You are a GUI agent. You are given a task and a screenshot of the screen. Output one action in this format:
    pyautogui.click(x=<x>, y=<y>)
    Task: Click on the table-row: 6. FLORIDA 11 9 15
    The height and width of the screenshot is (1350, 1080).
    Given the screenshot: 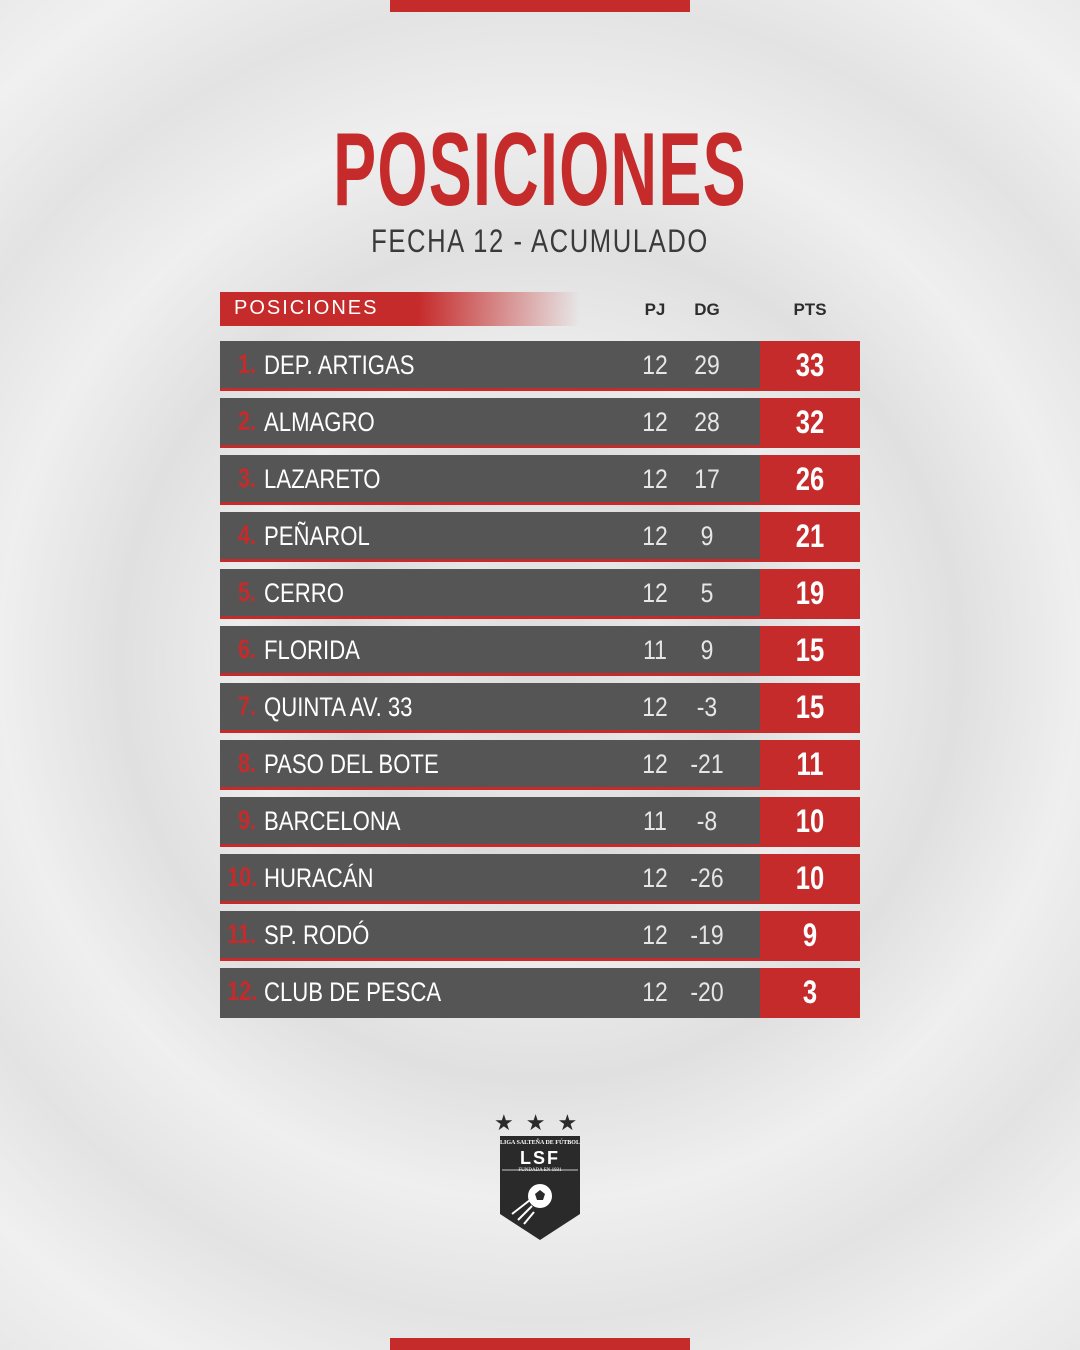 What is the action you would take?
    pyautogui.click(x=540, y=651)
    